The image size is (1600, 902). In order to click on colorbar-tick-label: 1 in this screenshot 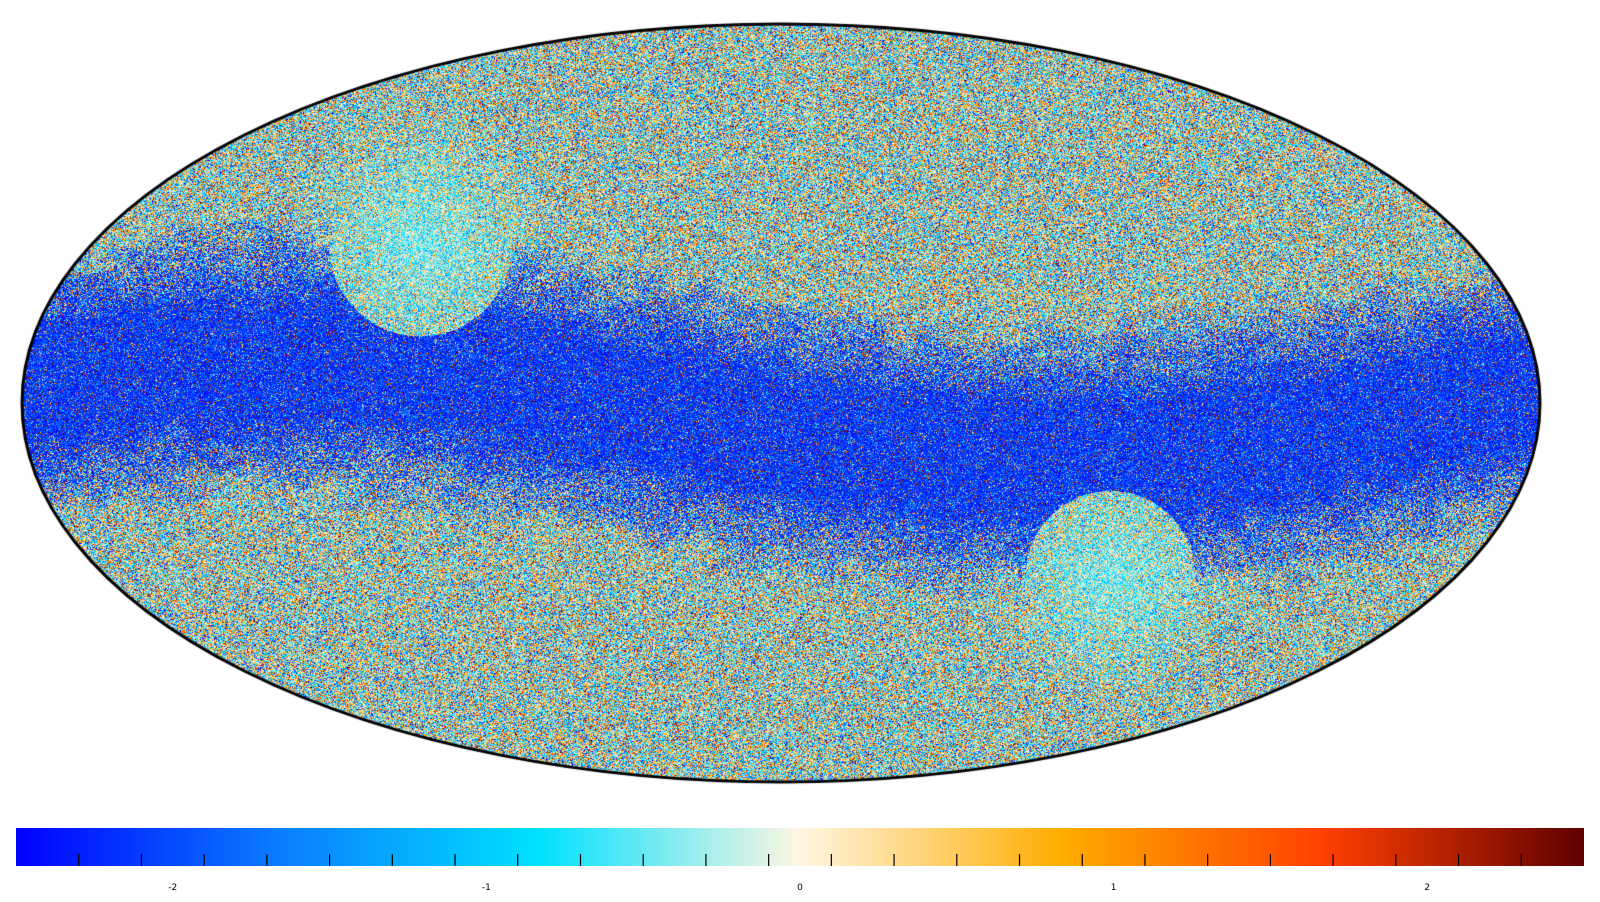, I will do `click(1114, 888)`.